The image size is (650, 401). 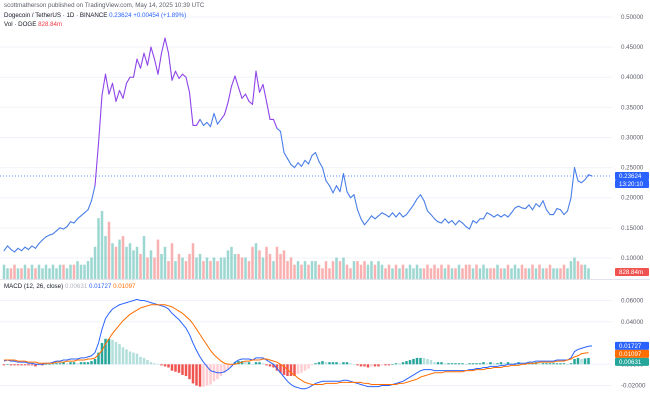 I want to click on volume-legend: Vol · DOGE 828.84m, so click(x=33, y=24).